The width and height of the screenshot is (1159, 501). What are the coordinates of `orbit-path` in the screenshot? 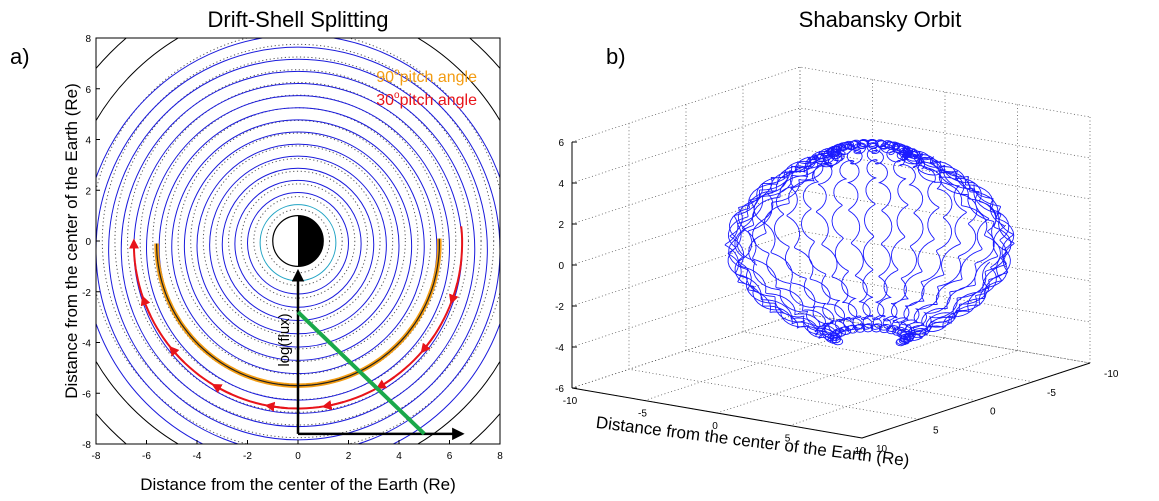 It's located at (869, 242).